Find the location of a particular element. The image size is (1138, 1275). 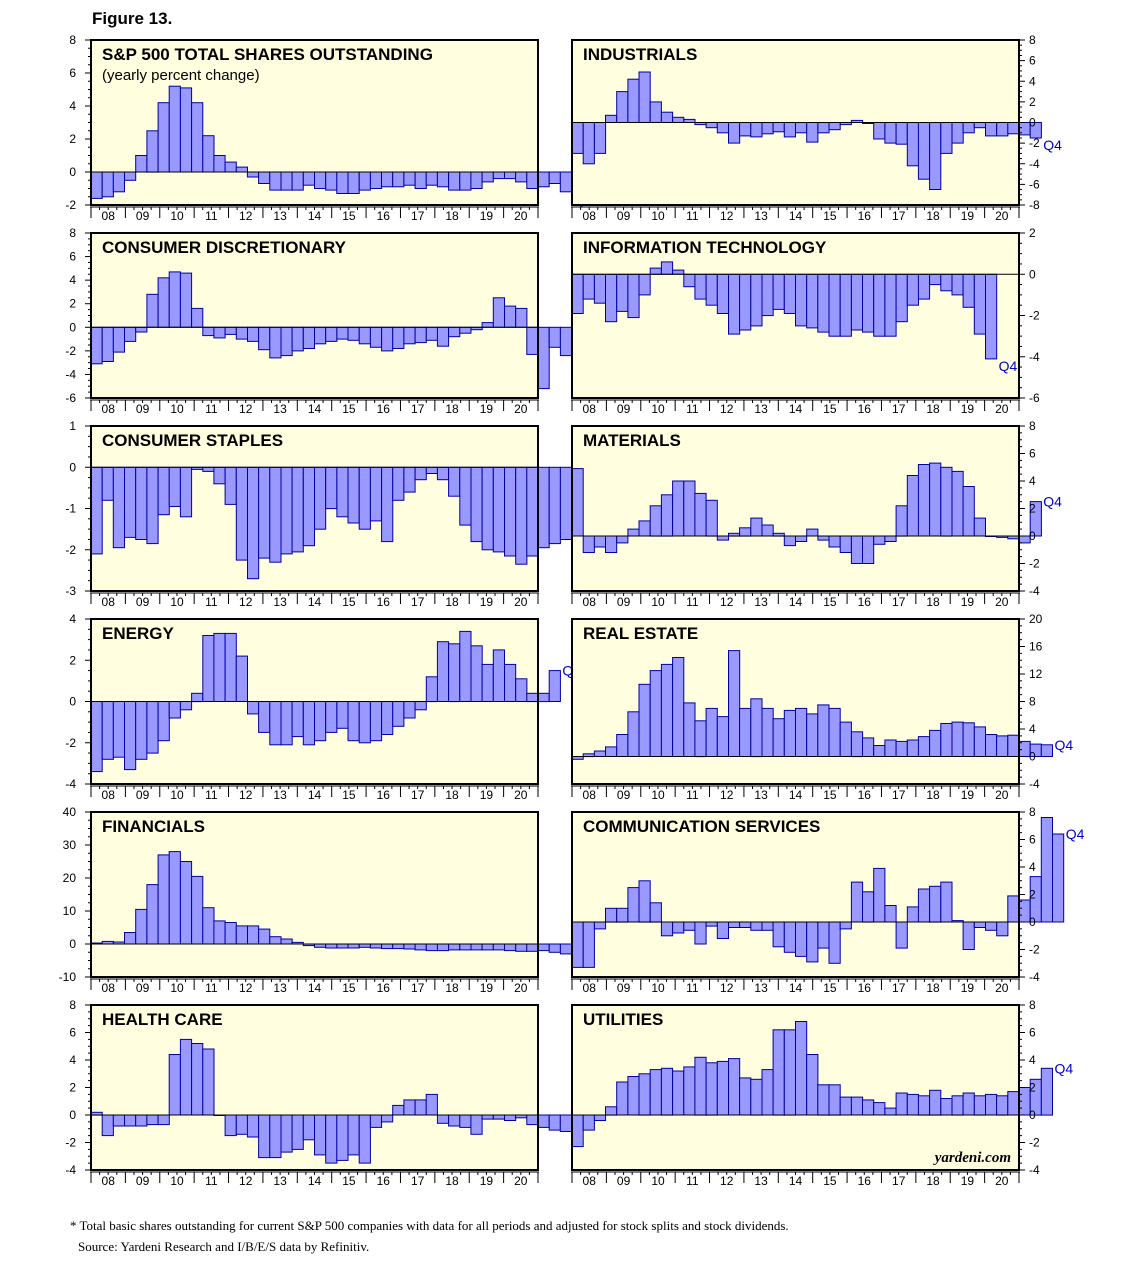

y-tick-label: -3 is located at coordinates (70, 591).